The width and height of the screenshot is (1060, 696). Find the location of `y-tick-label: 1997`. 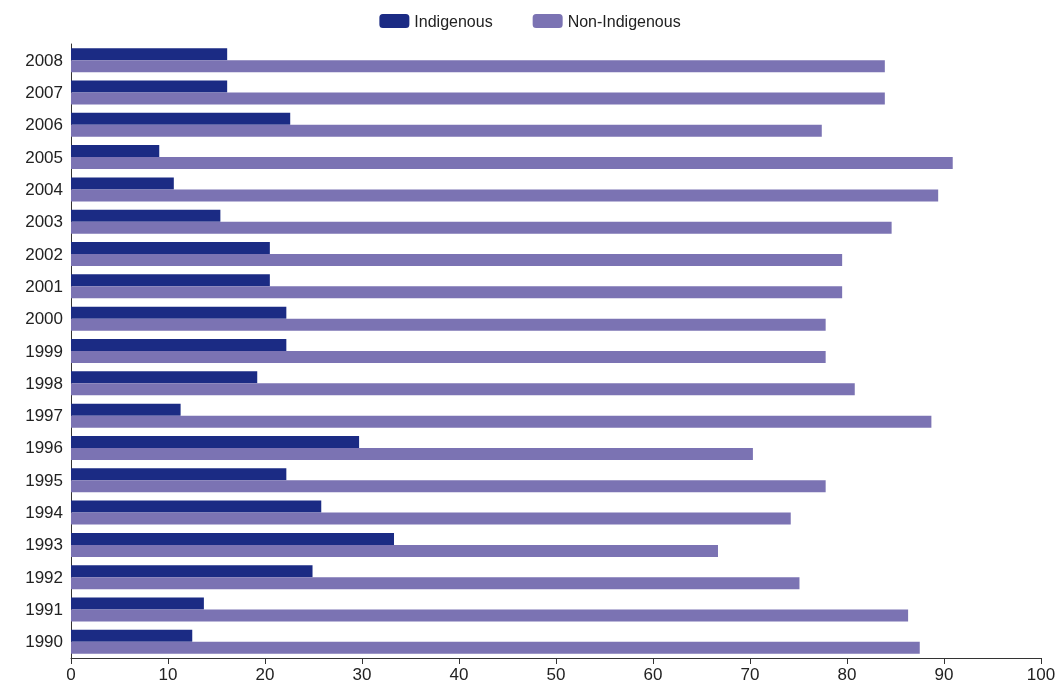

y-tick-label: 1997 is located at coordinates (44, 416).